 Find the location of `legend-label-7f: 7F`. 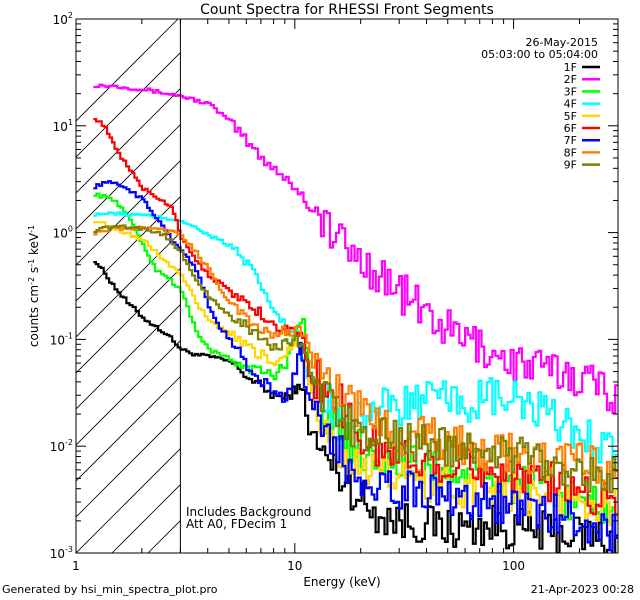

legend-label-7f: 7F is located at coordinates (570, 140).